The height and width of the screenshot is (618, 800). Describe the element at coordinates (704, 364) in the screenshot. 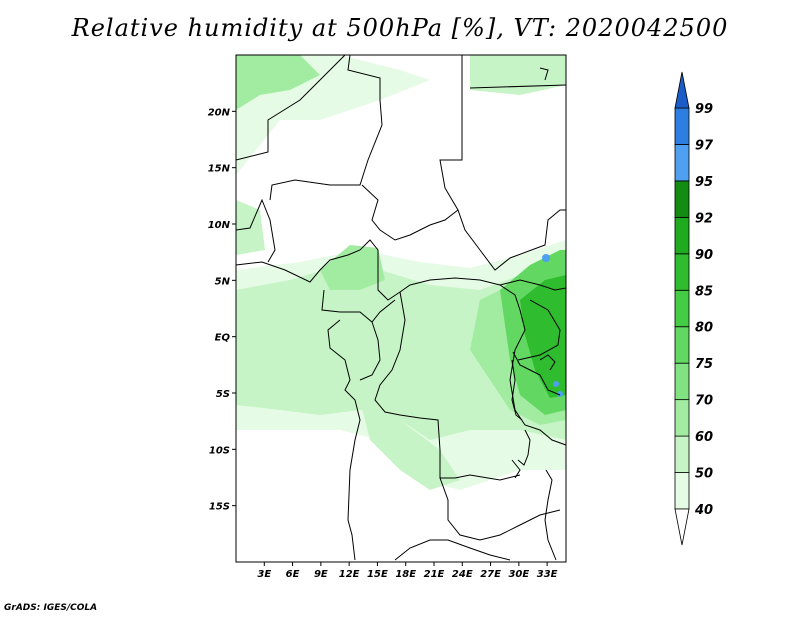

I see `colorbar-label: 75` at that location.